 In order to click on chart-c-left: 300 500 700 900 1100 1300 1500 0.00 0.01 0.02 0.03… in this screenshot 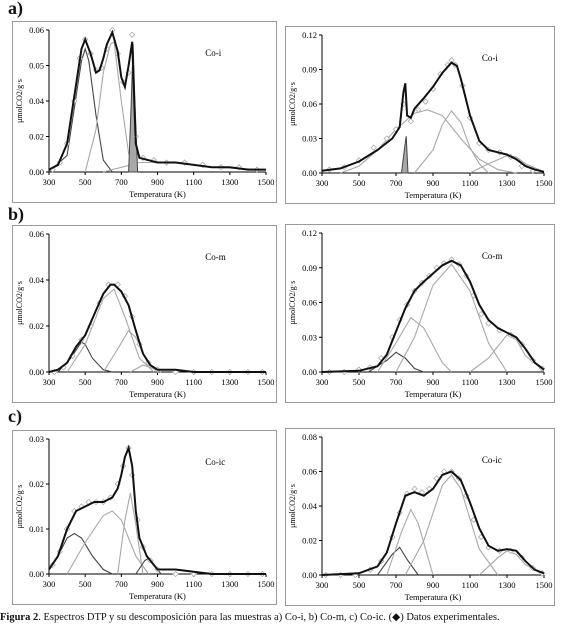, I will do `click(145, 517)`.